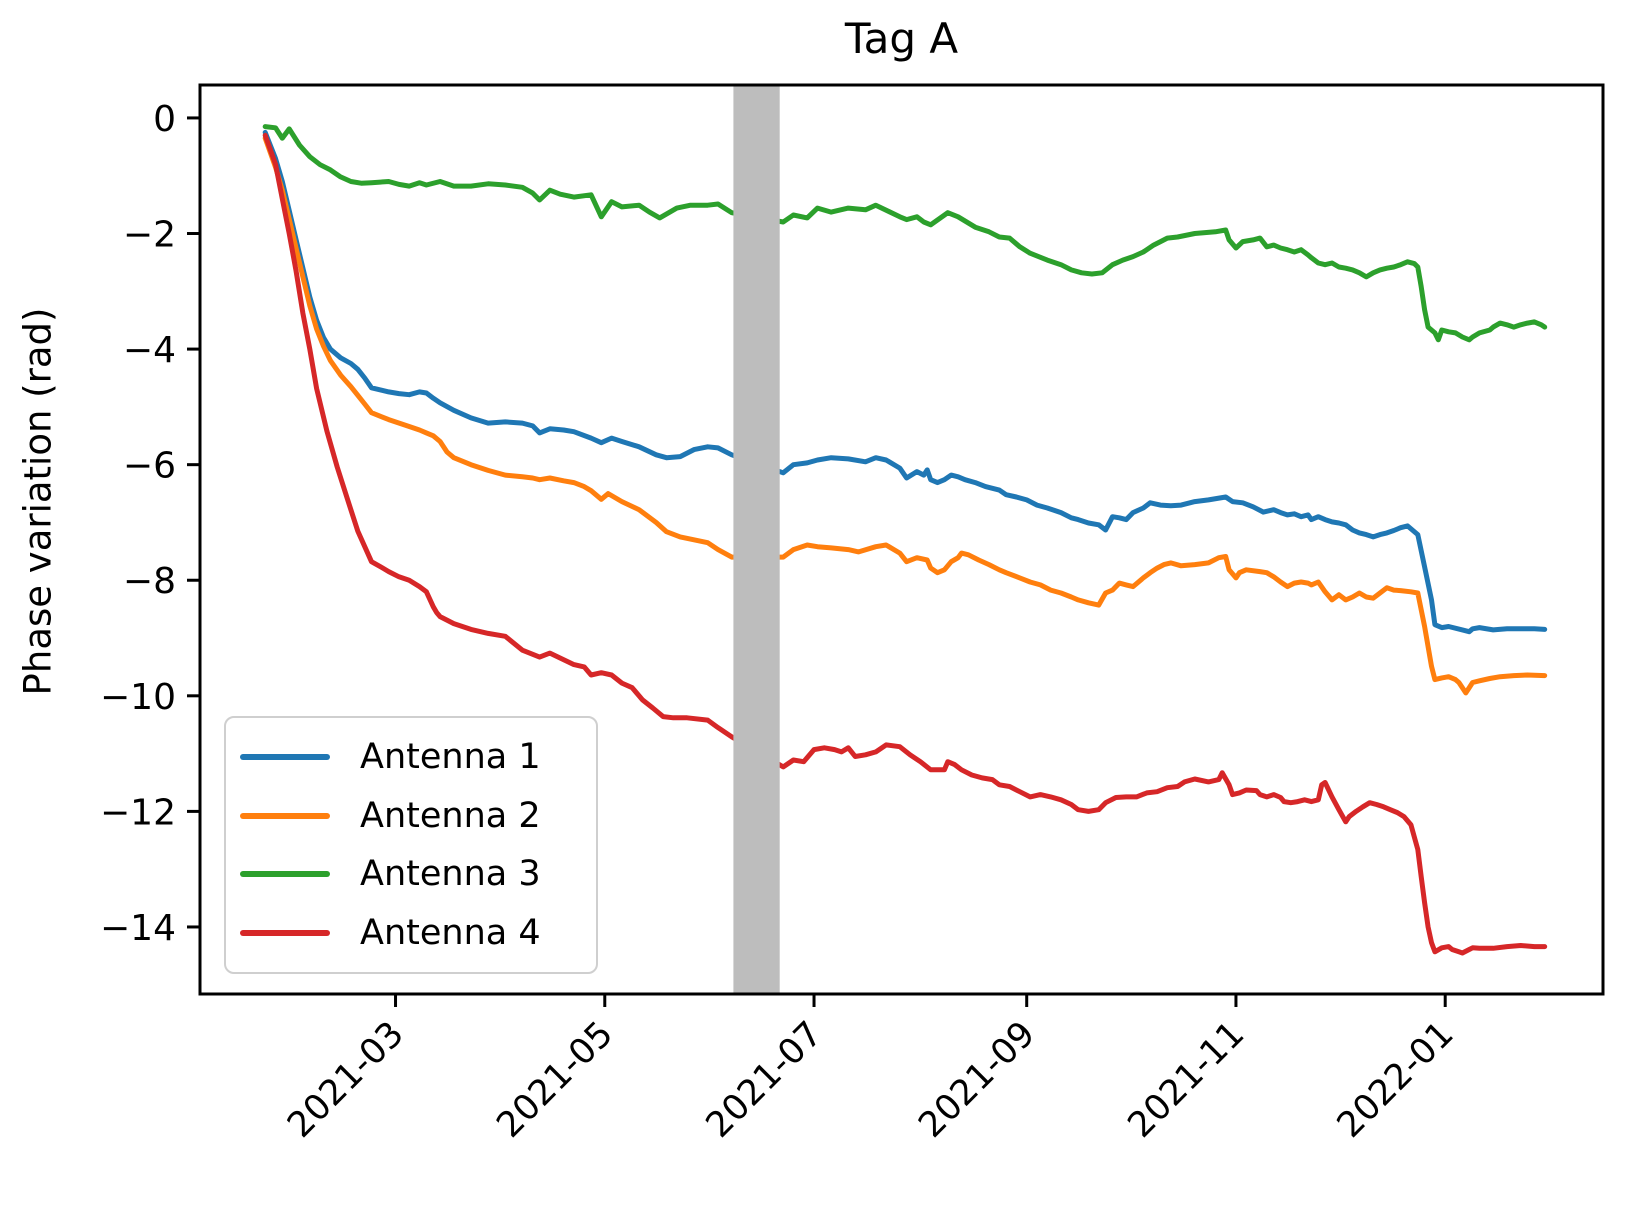 The width and height of the screenshot is (1650, 1209). I want to click on legend-item-antenna-2: Antenna 2, so click(411, 816).